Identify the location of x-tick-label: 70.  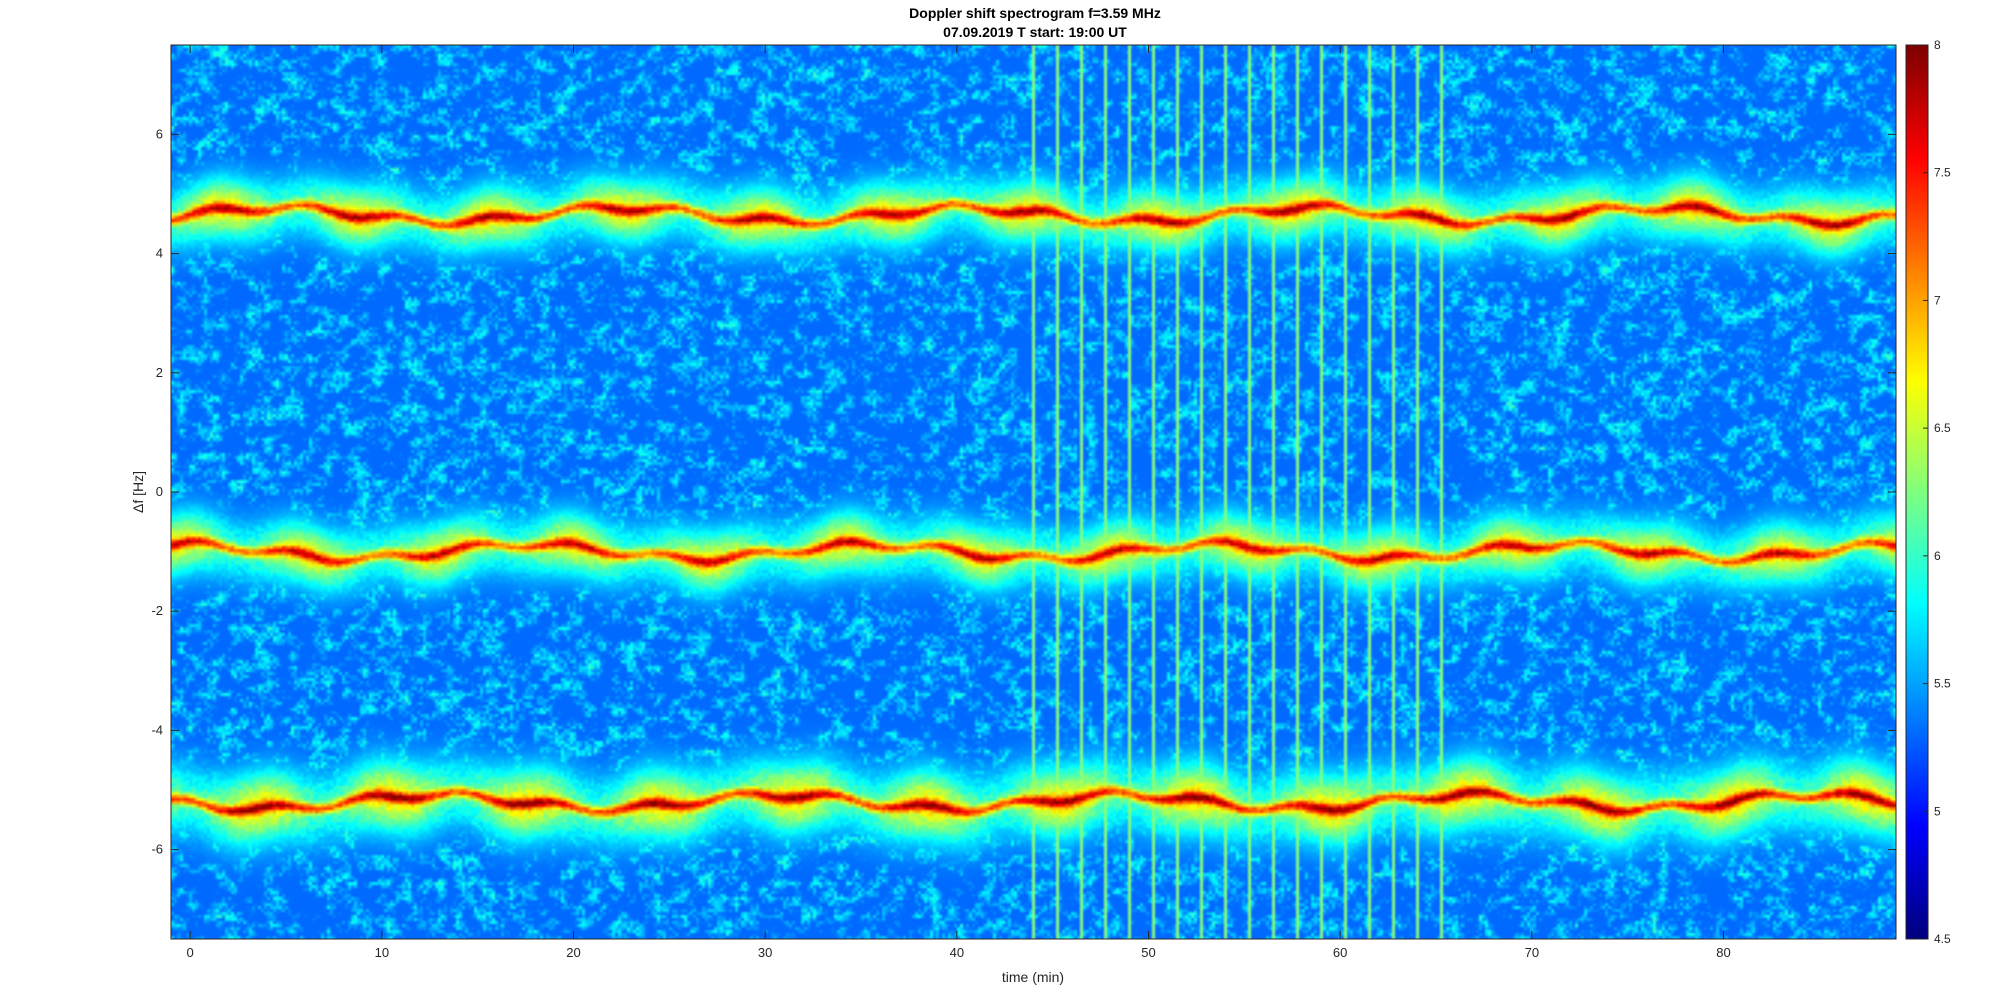
(1532, 952).